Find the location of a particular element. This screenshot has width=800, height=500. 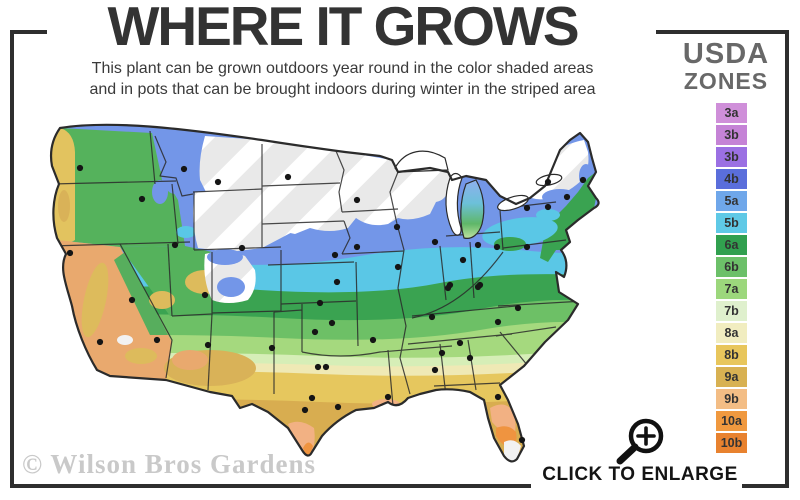

legend-zone-9b-13: 9b is located at coordinates (731, 399).